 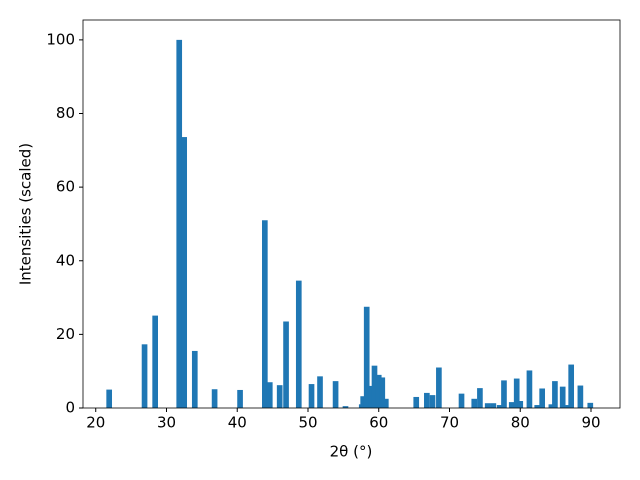 I want to click on y-tick-label: 20, so click(x=65, y=334).